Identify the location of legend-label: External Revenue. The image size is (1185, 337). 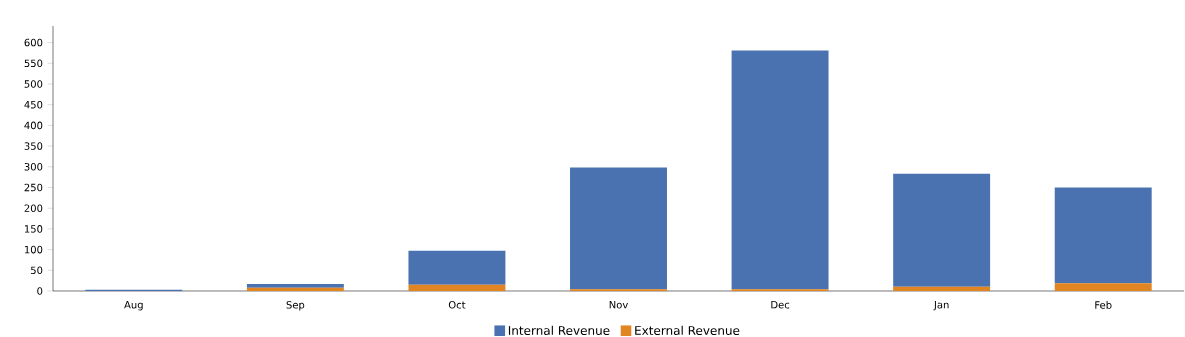
(687, 330).